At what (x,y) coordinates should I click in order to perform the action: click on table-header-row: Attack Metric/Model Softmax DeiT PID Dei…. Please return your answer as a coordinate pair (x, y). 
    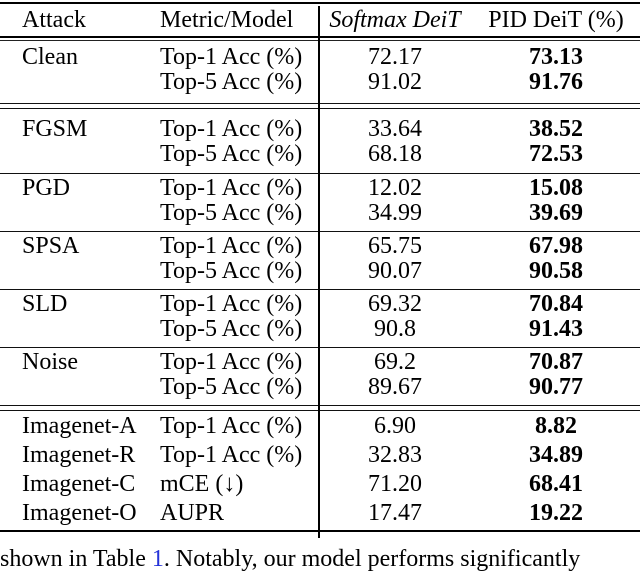
    Looking at the image, I should click on (320, 20).